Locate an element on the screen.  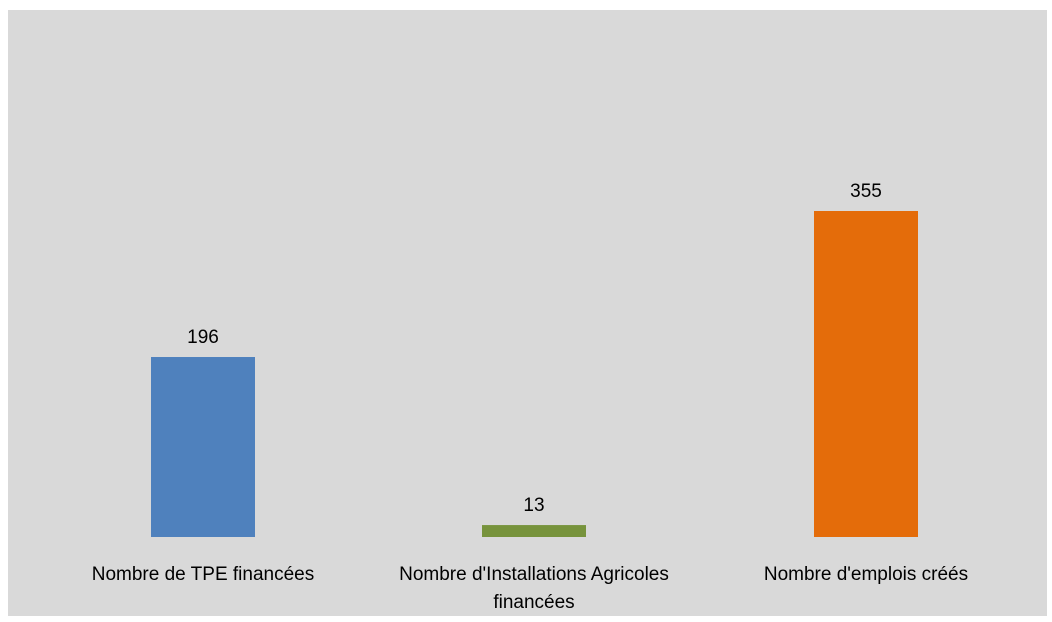
data-label-3: 355 is located at coordinates (866, 191).